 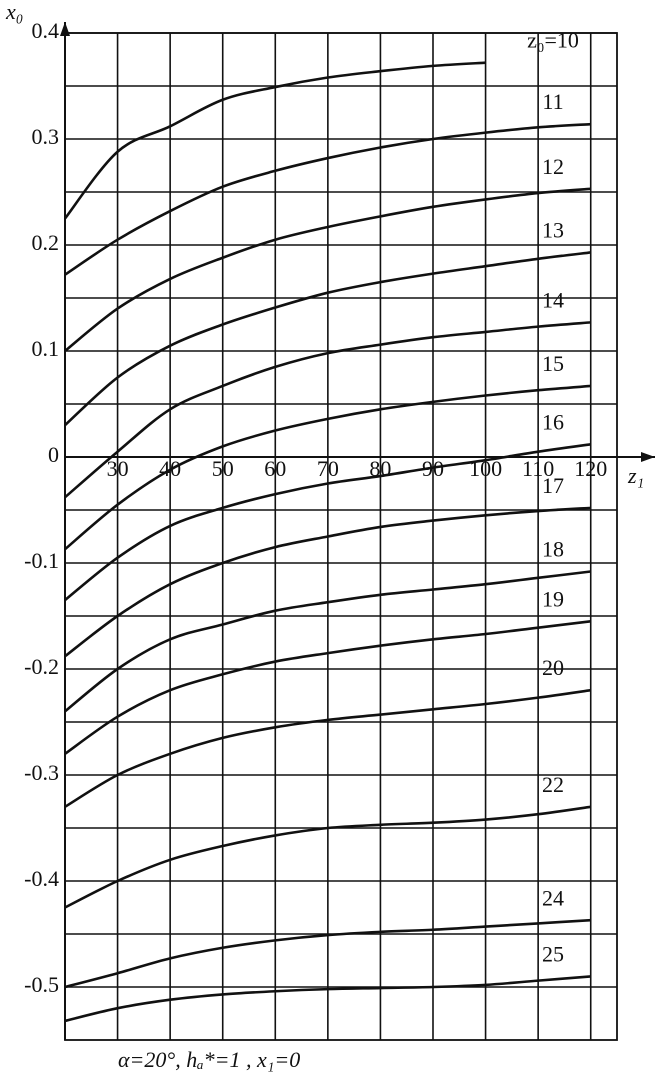 I want to click on curve-label: 24, so click(x=553, y=897).